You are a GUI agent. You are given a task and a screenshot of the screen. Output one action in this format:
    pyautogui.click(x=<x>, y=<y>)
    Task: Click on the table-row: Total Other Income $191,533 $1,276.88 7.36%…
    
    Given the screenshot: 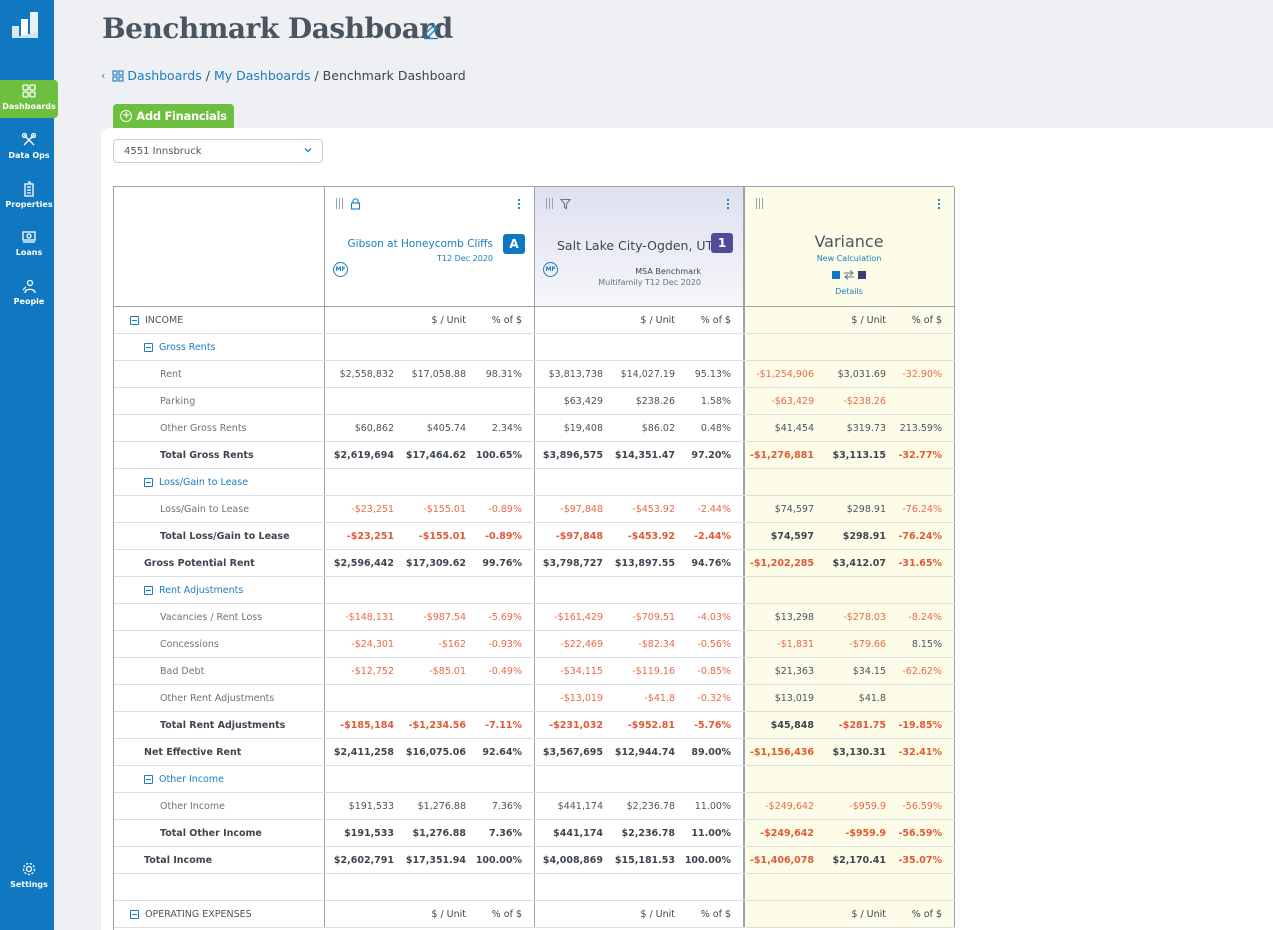 What is the action you would take?
    pyautogui.click(x=534, y=833)
    